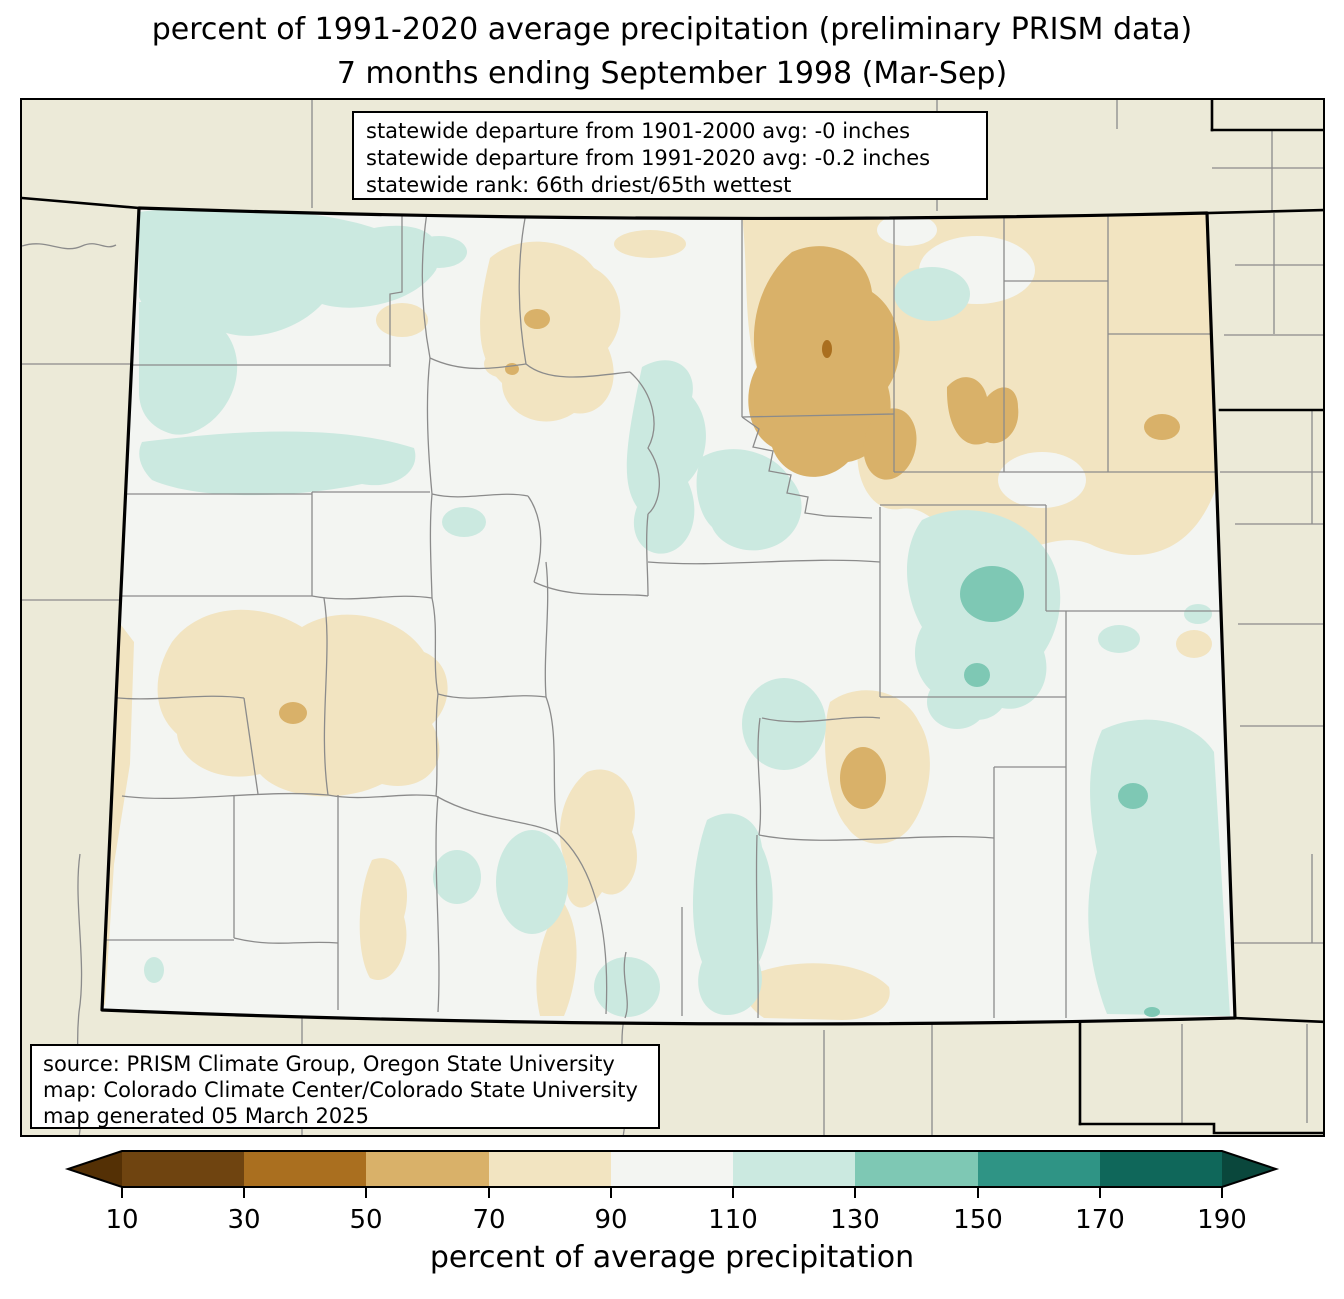  What do you see at coordinates (672, 1257) in the screenshot?
I see `colorbar-axis-label: percent of average precipitation` at bounding box center [672, 1257].